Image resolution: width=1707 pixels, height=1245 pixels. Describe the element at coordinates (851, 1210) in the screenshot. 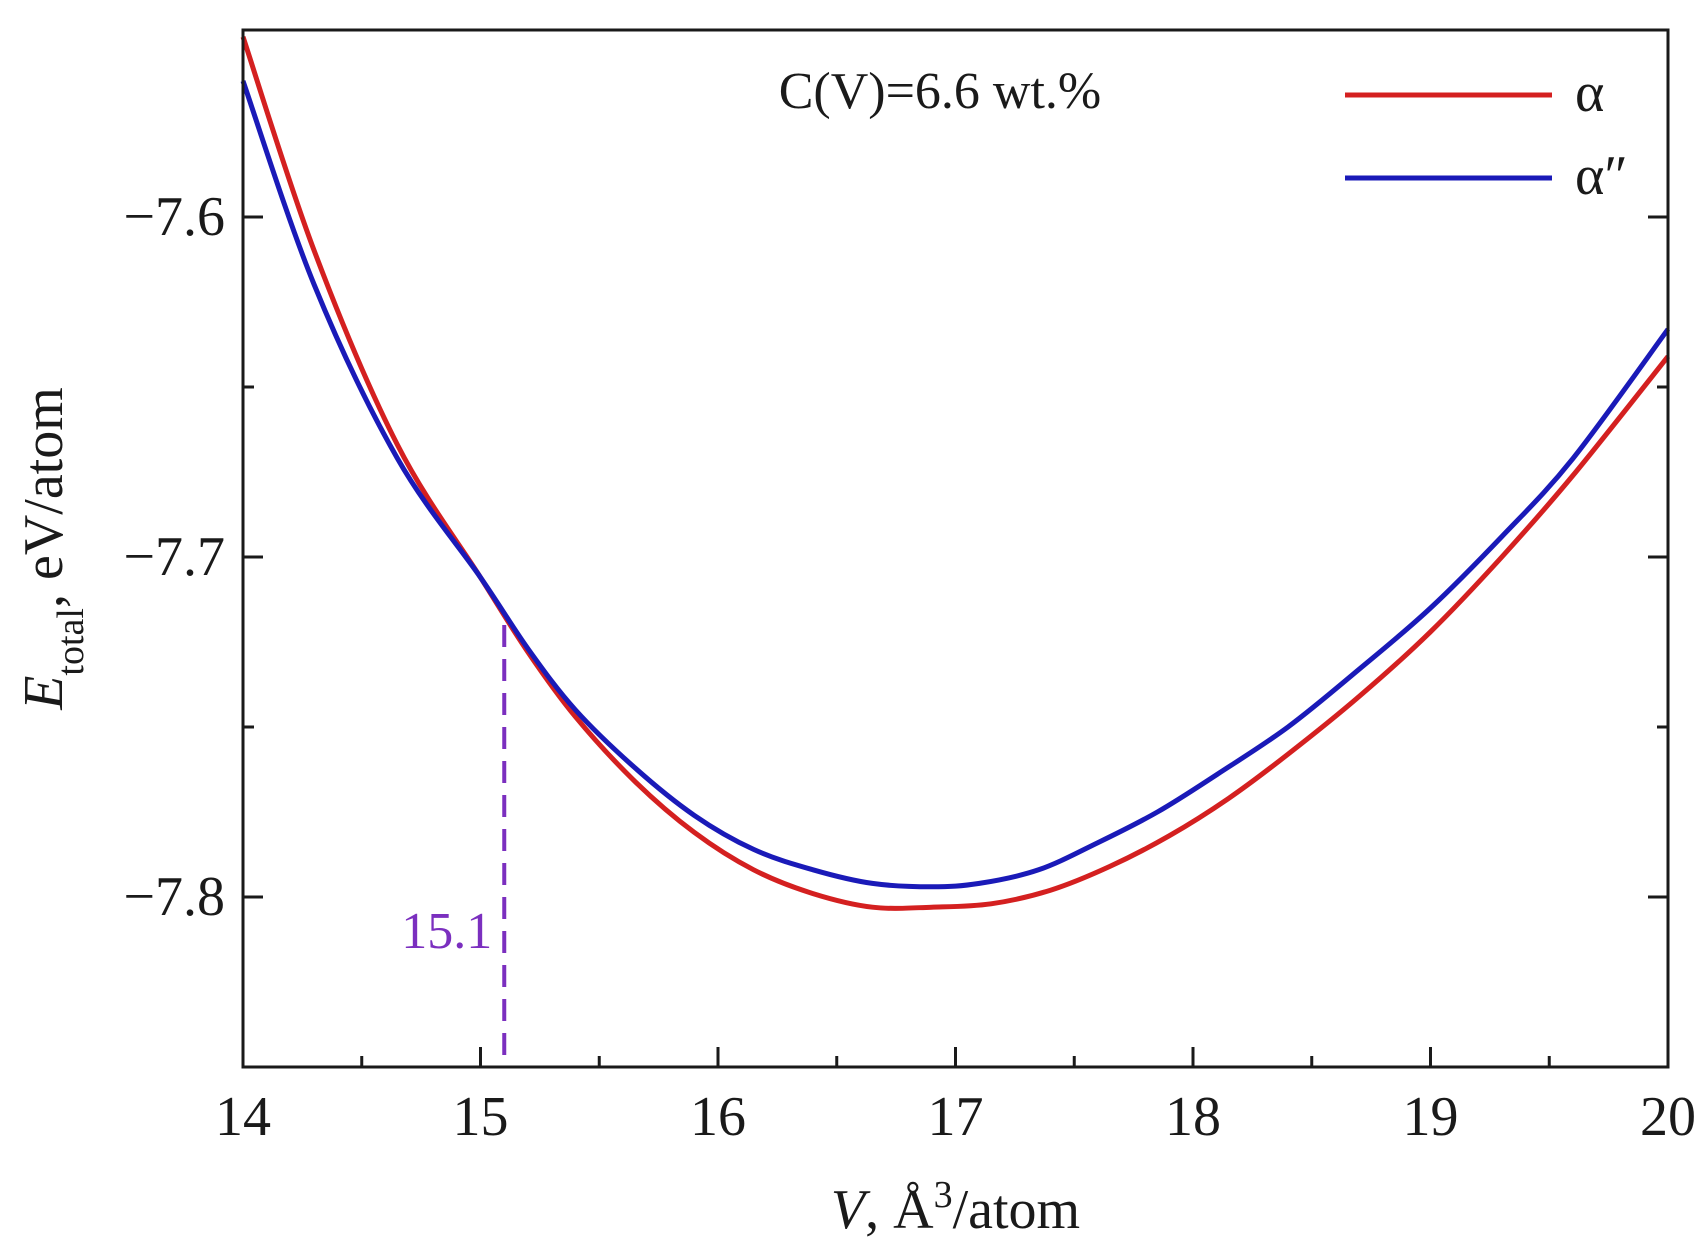

I see `x-axis-symbol: V` at that location.